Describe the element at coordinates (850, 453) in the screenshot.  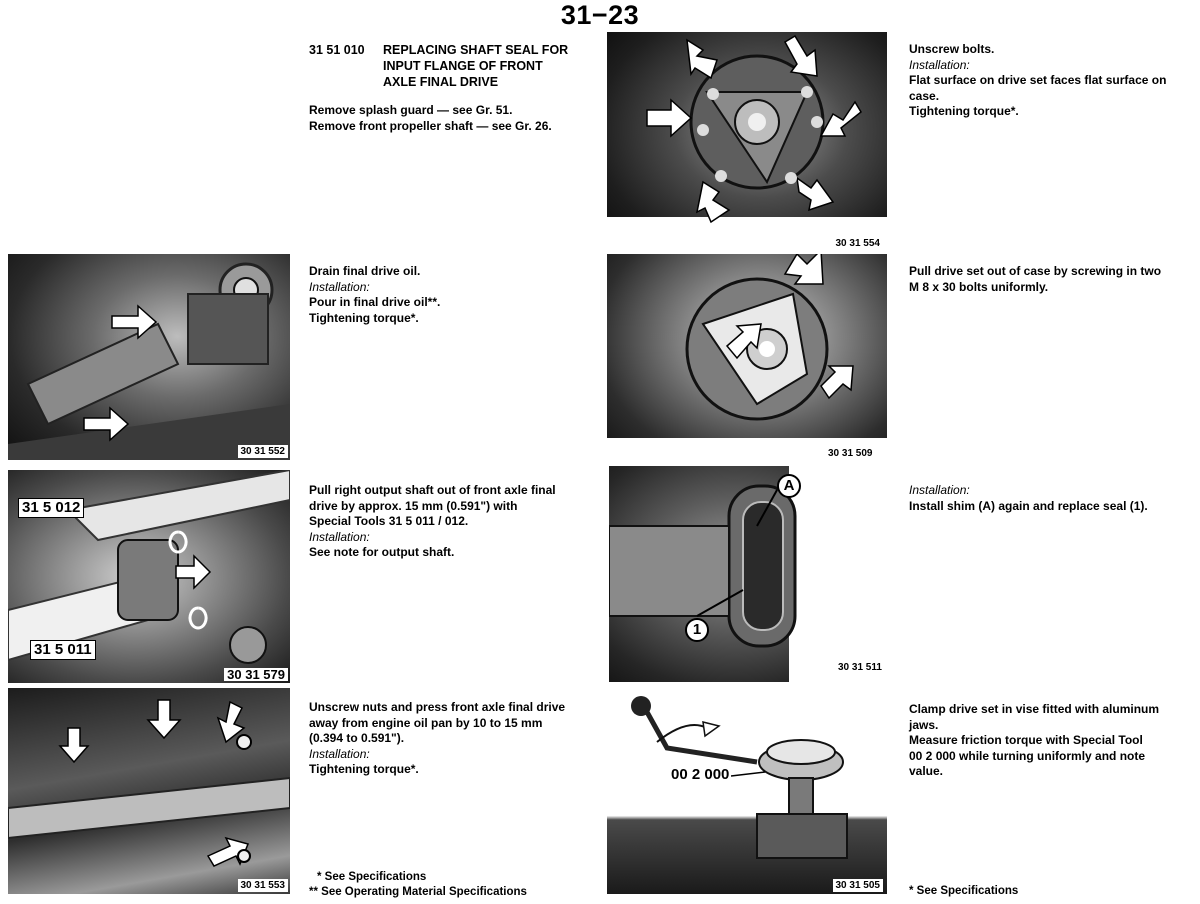
I see `figure-number: 30 31 509` at that location.